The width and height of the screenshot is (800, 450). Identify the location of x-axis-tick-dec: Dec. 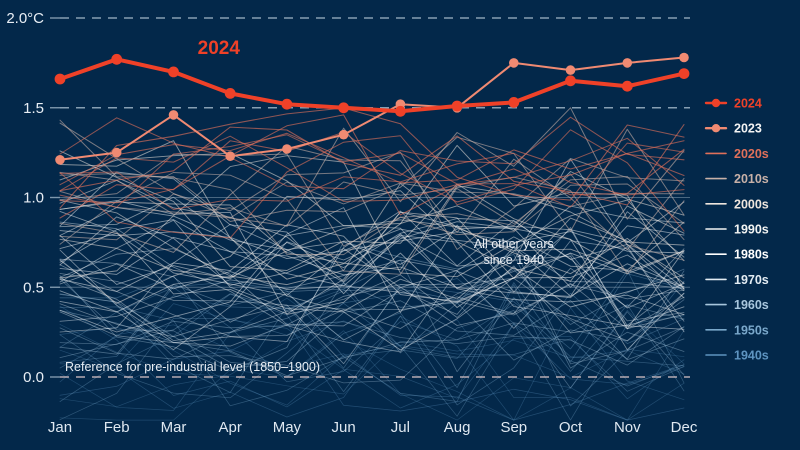
(684, 427).